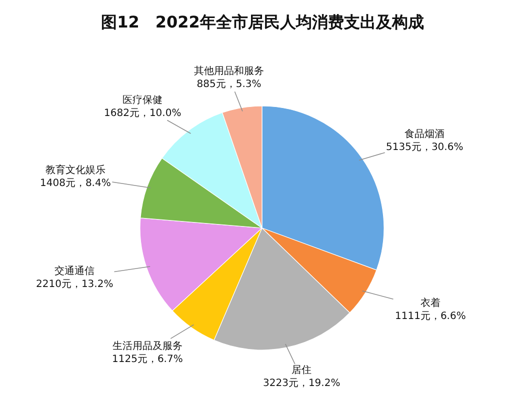 The width and height of the screenshot is (525, 418). Describe the element at coordinates (147, 359) in the screenshot. I see `data-label: 1125元，6.7%` at that location.